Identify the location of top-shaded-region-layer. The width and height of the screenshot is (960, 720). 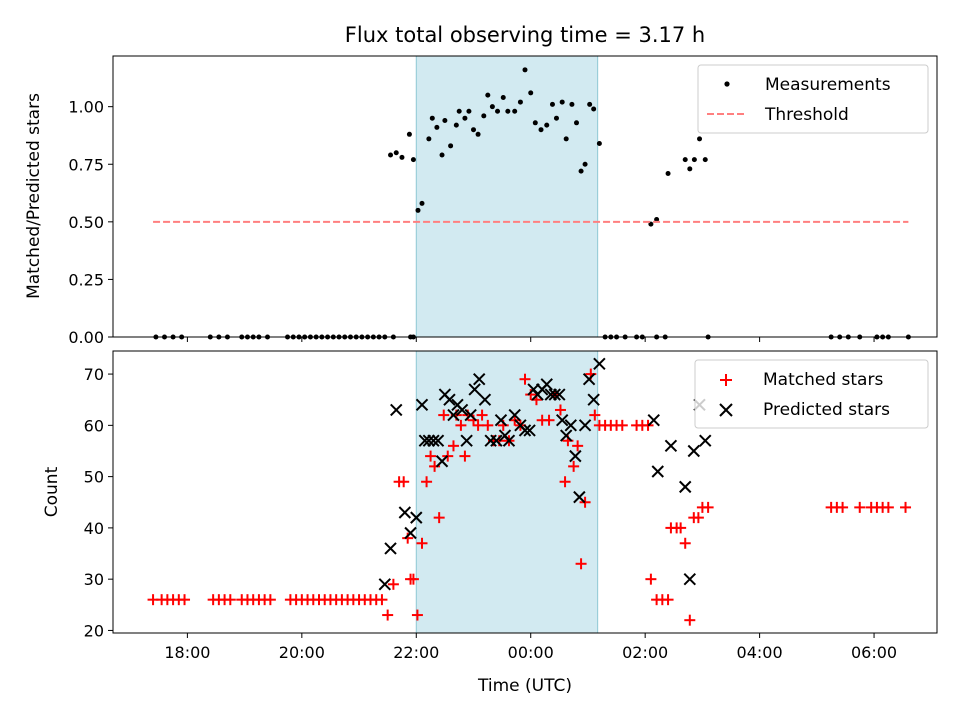
(507, 196).